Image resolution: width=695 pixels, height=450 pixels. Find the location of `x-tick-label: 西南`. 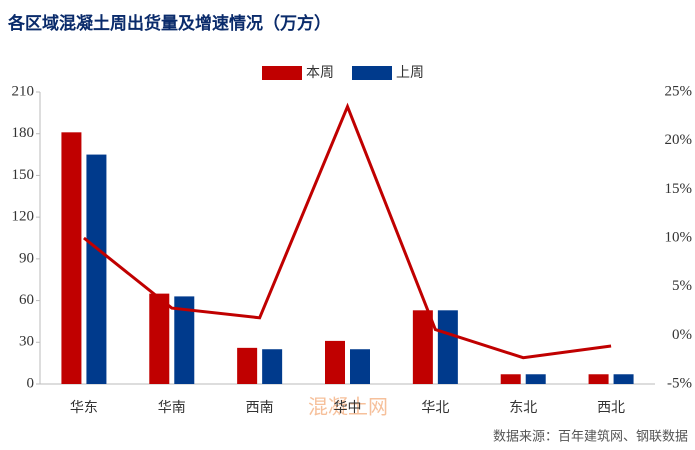

x-tick-label: 西南 is located at coordinates (260, 408).